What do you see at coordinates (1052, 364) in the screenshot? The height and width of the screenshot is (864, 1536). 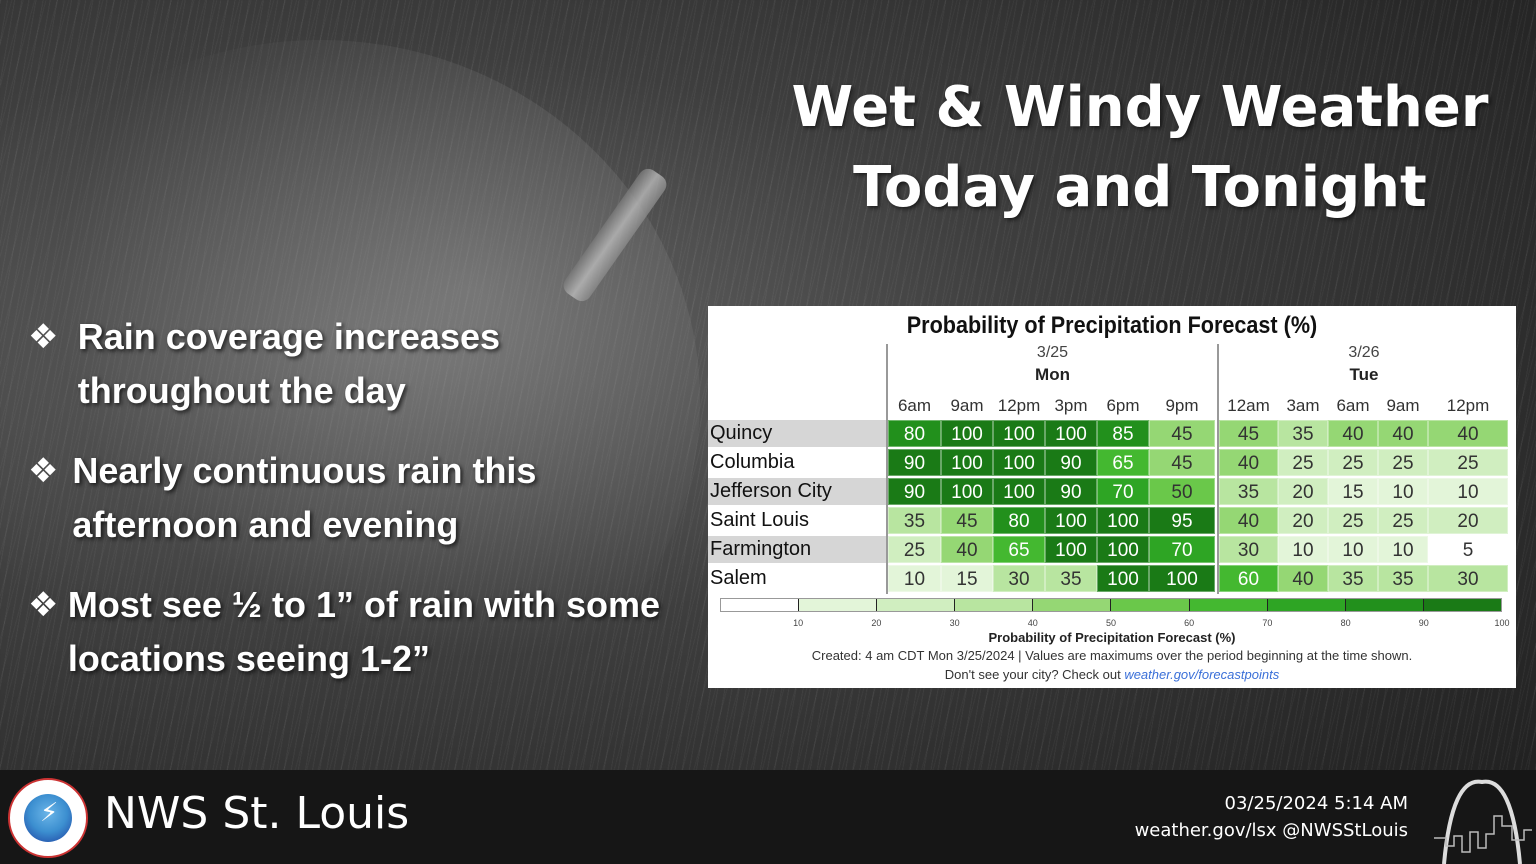 I see `day-header-mon: 3/25 Mon` at bounding box center [1052, 364].